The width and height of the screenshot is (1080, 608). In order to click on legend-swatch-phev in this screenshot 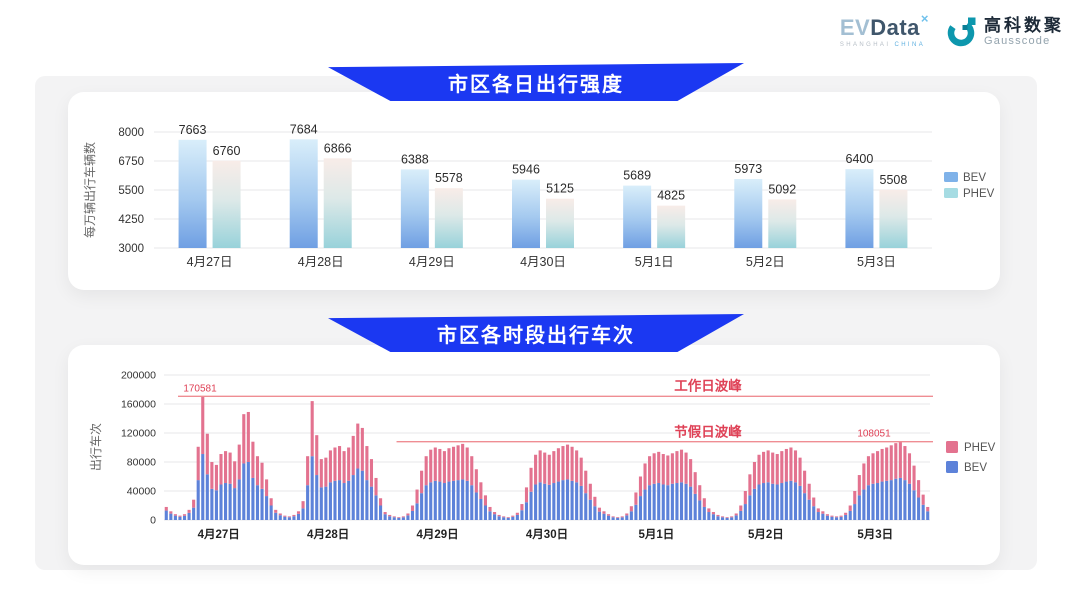, I will do `click(951, 193)`.